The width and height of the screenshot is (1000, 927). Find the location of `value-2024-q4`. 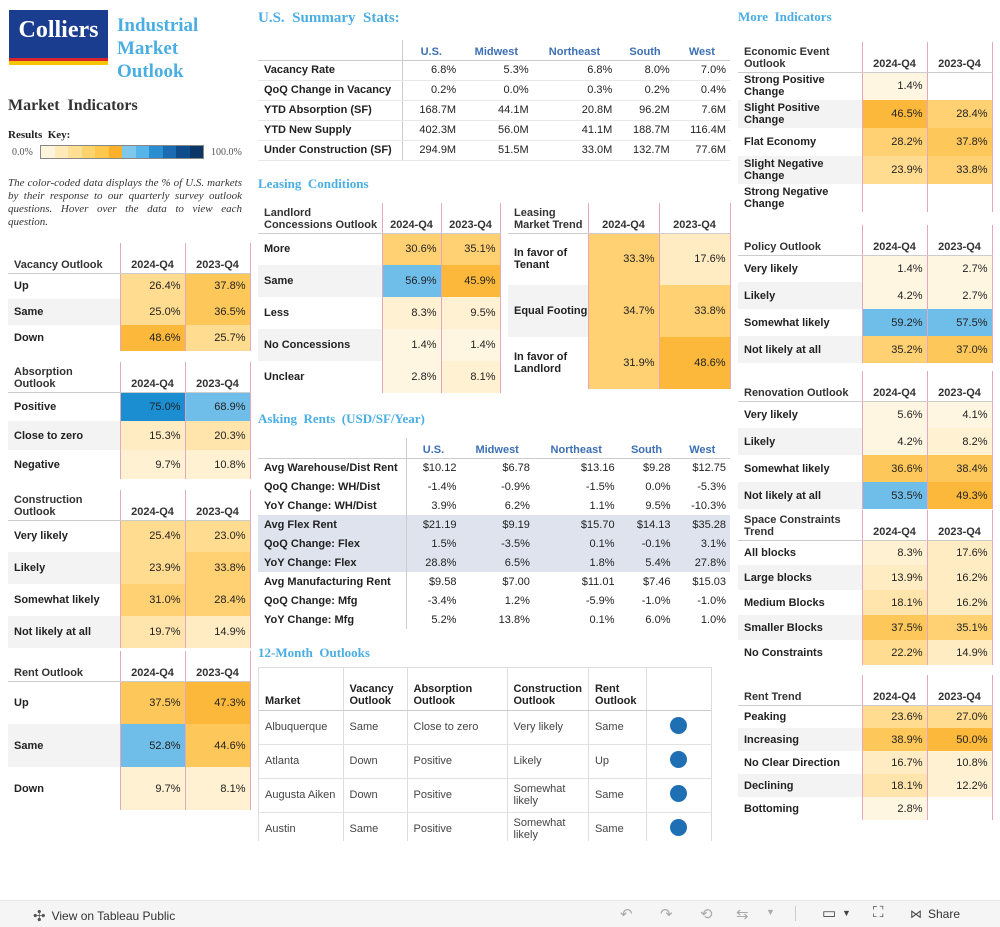

value-2024-q4 is located at coordinates (894, 198).